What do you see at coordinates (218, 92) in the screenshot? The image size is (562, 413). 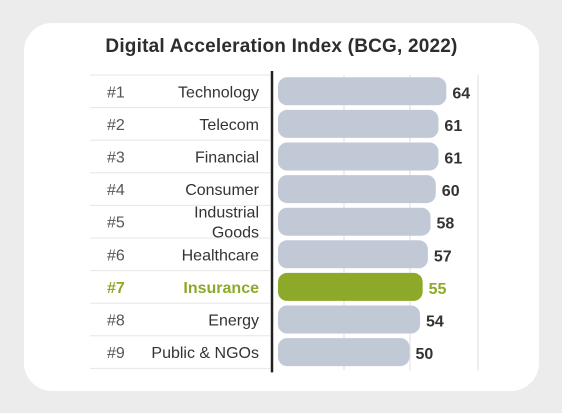 I see `category-label: Technology` at bounding box center [218, 92].